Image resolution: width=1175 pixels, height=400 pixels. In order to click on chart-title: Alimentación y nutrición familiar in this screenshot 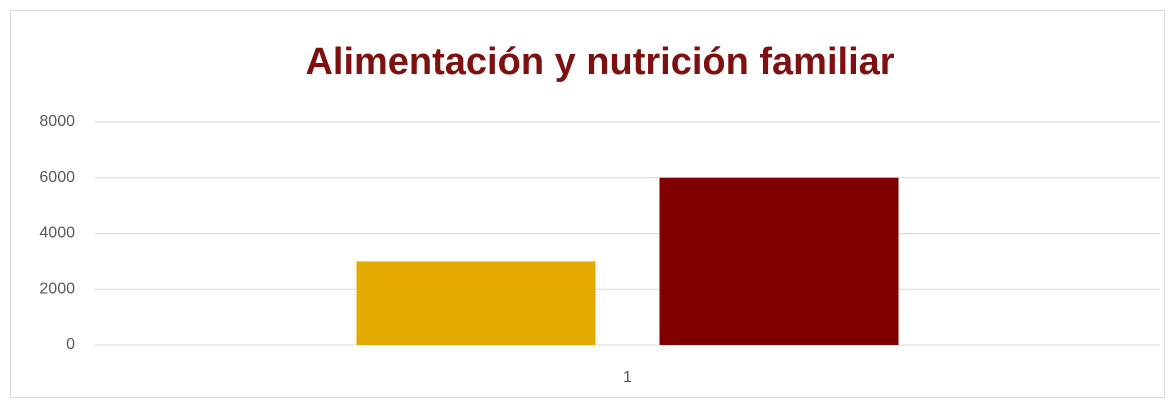, I will do `click(599, 62)`.